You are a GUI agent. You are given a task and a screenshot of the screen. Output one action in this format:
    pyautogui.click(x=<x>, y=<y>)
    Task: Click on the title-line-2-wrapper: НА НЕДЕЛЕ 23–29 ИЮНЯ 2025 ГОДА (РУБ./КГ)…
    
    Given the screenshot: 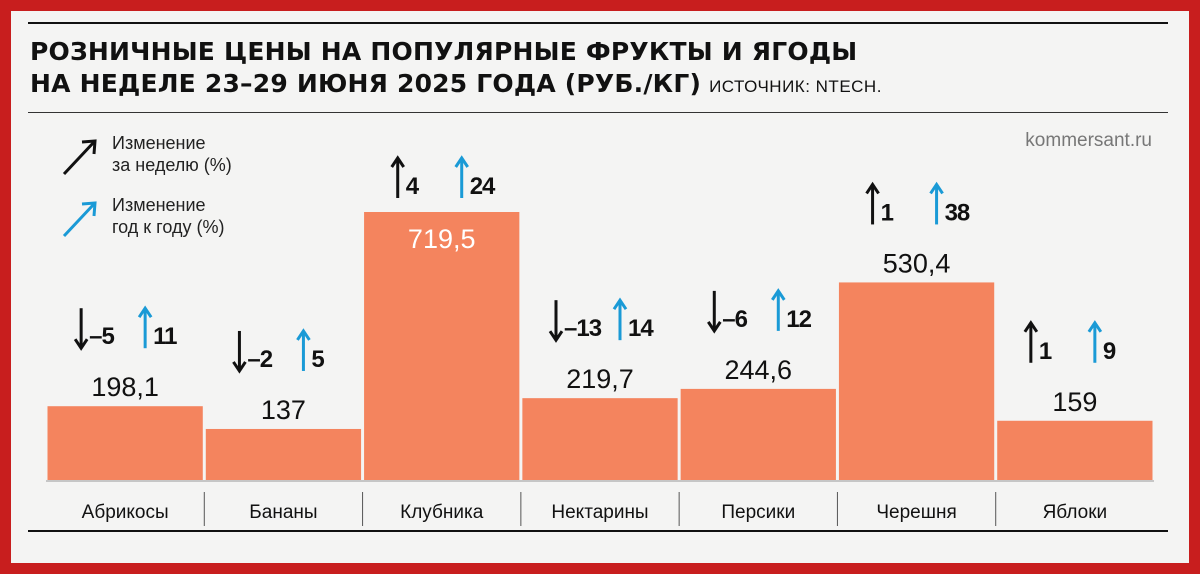 What is the action you would take?
    pyautogui.click(x=456, y=85)
    